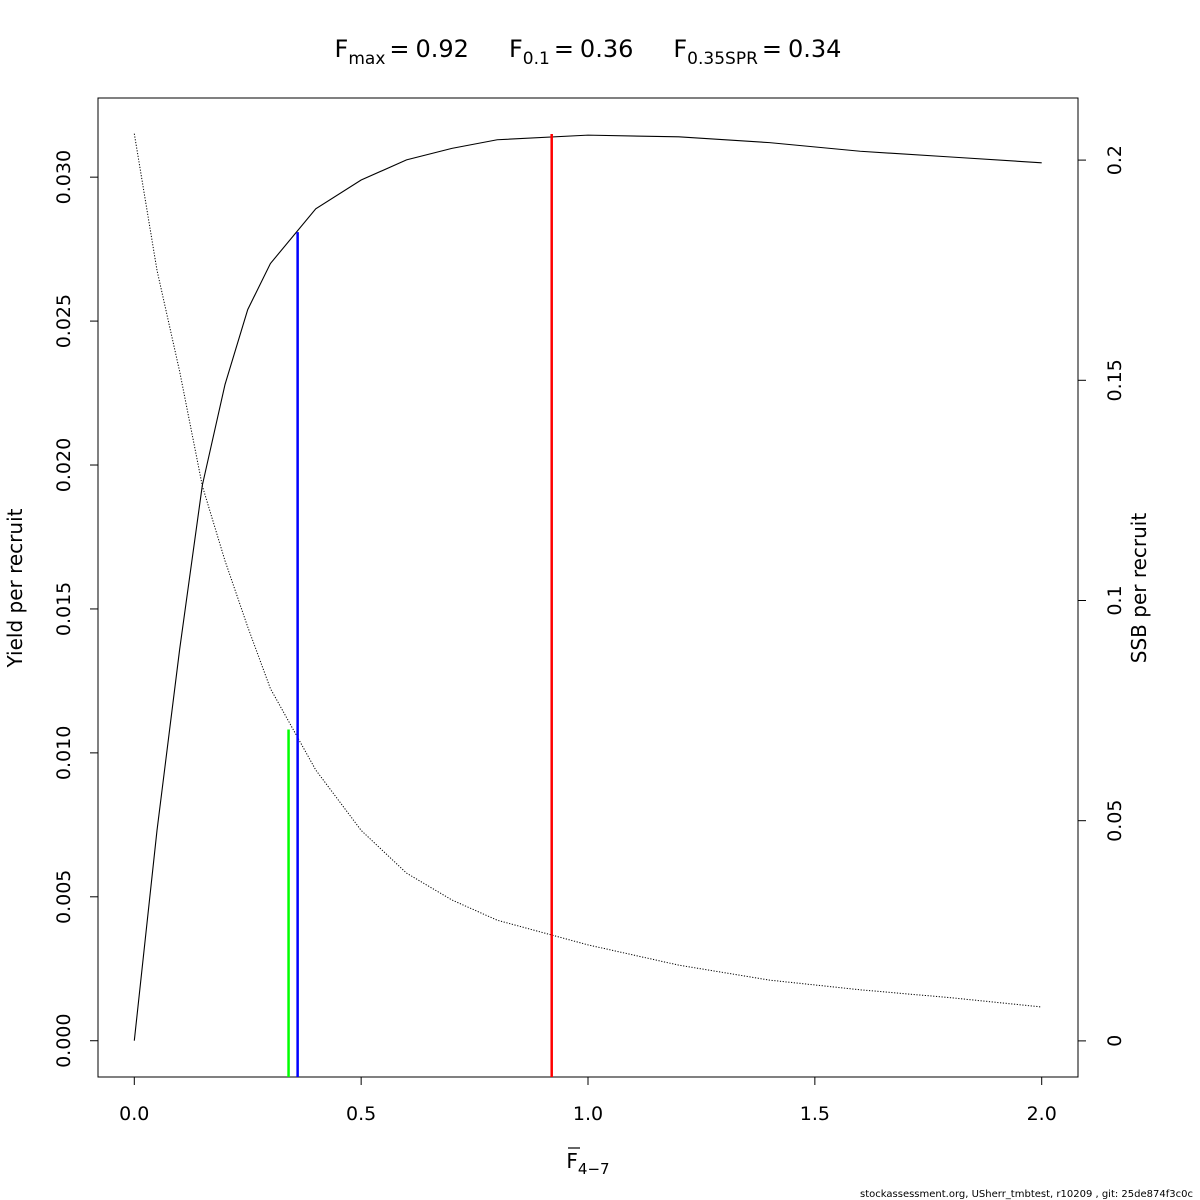 This screenshot has width=1200, height=1200. I want to click on y2-tick-label: 0.2, so click(1115, 160).